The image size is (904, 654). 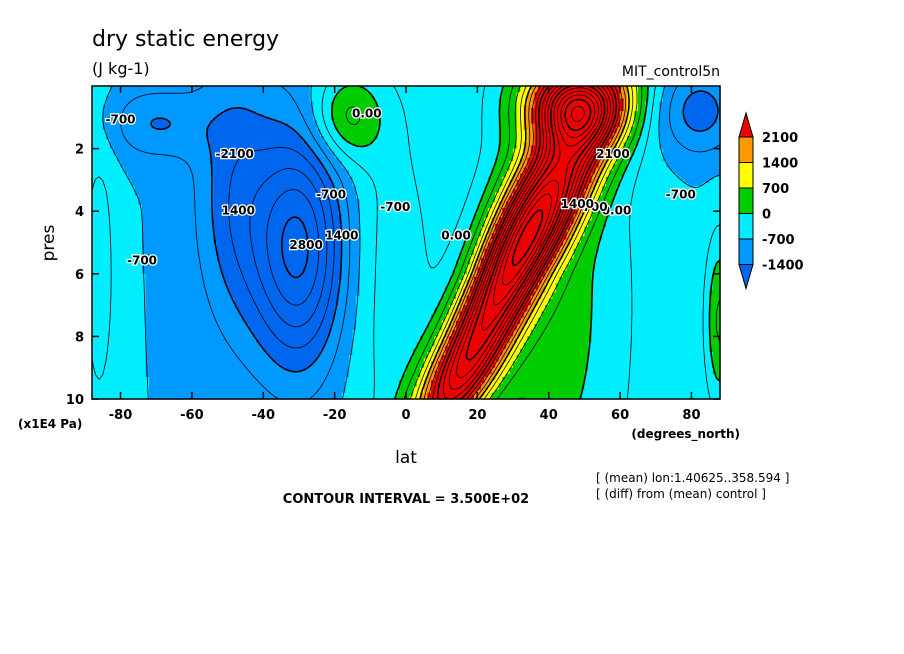 I want to click on y-tick-label: 8, so click(x=79, y=337).